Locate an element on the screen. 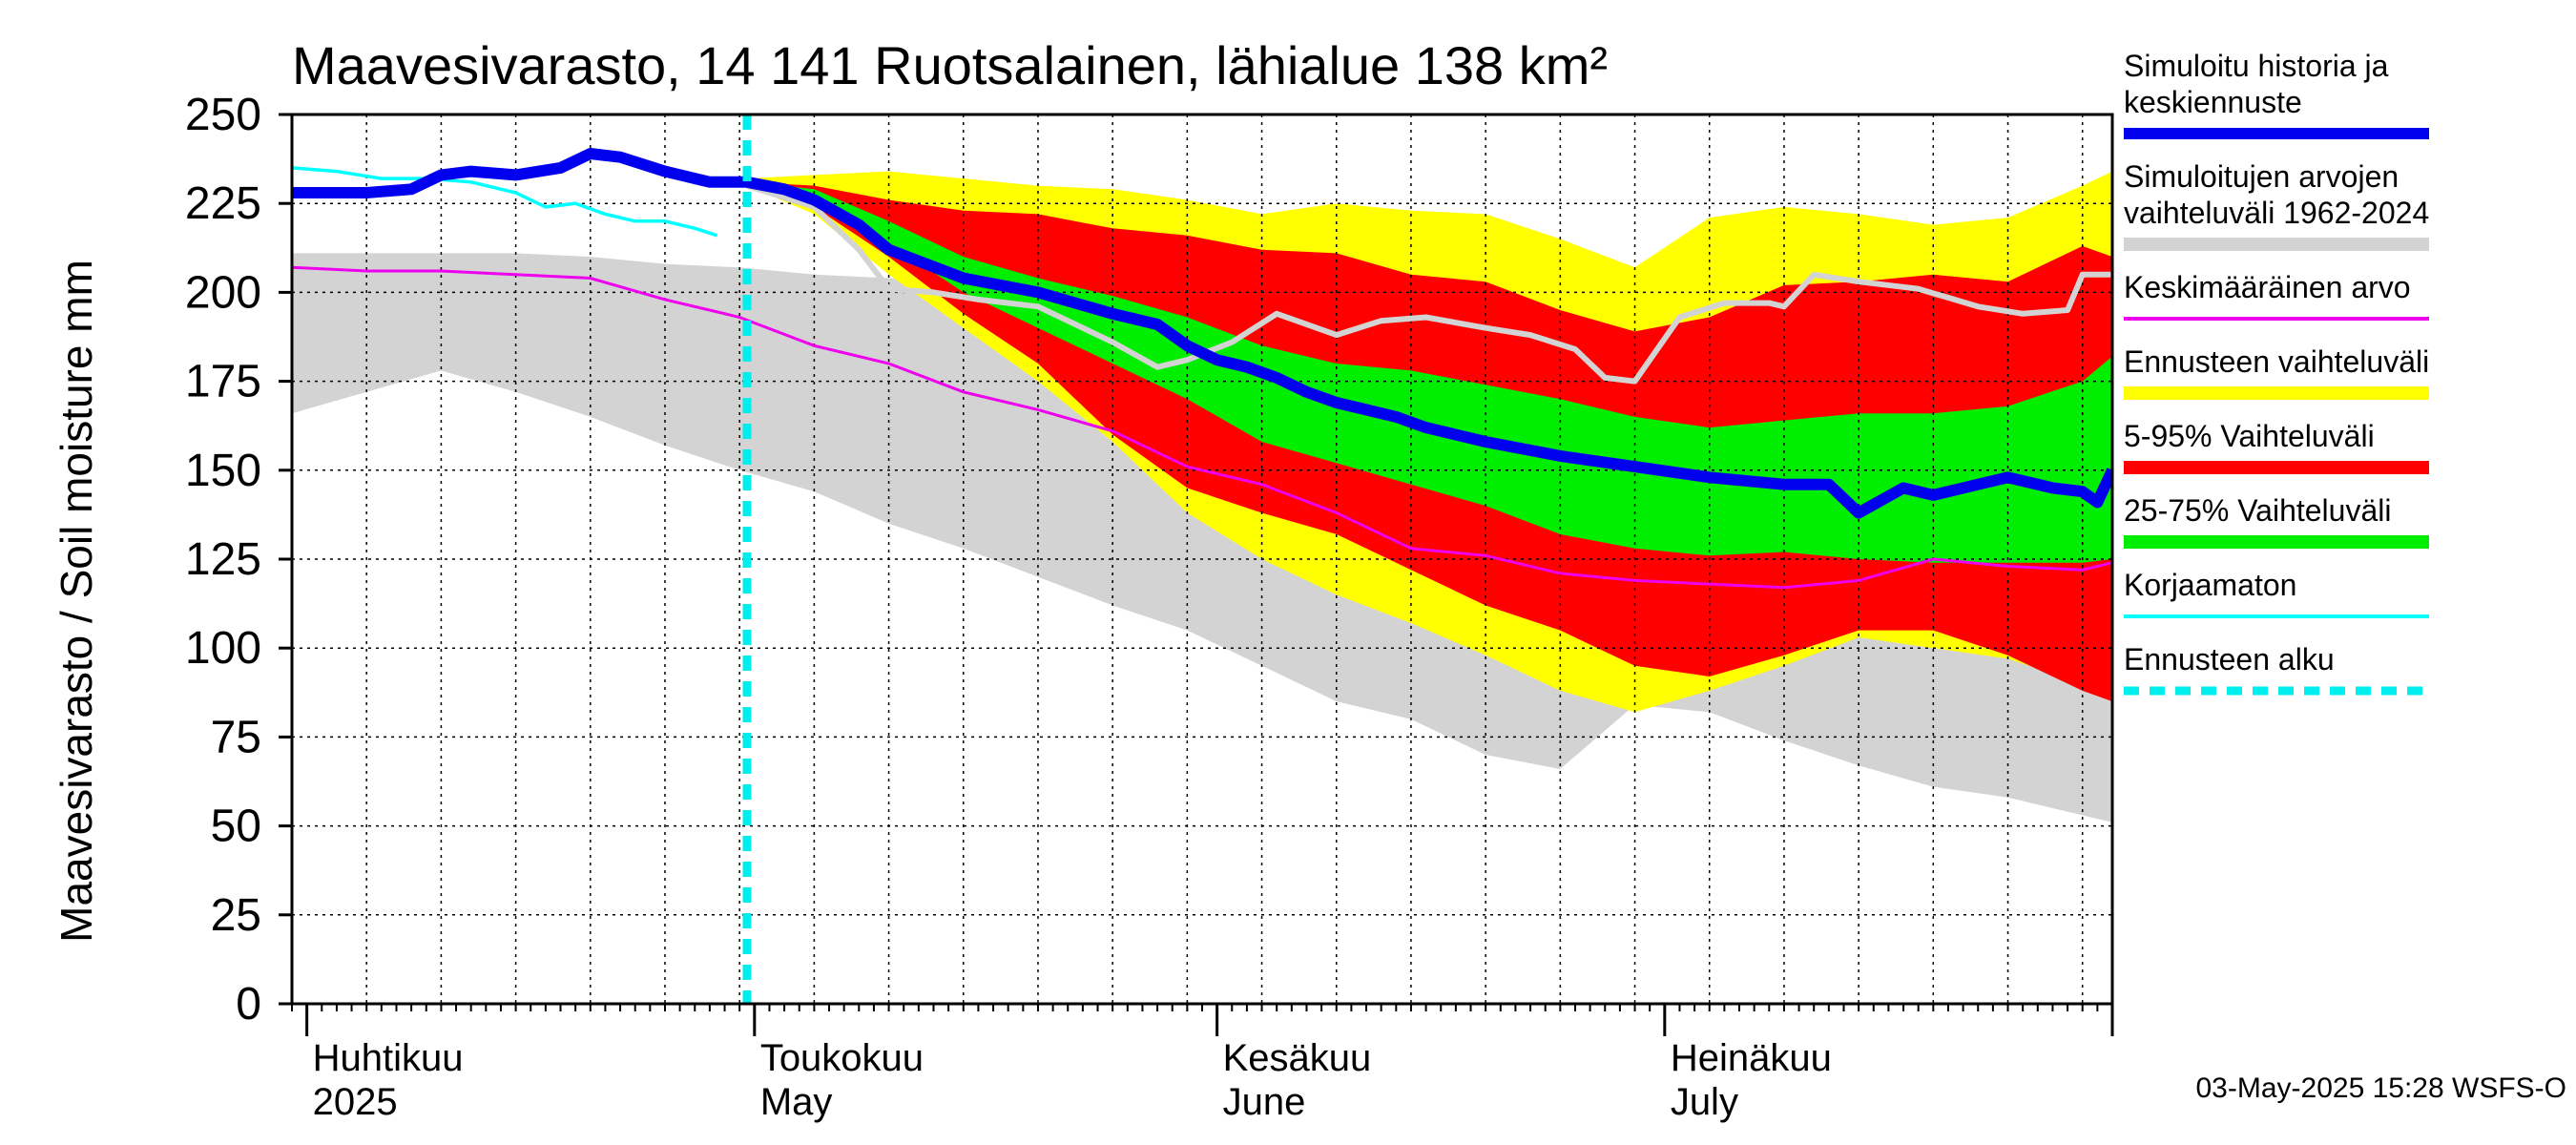 This screenshot has width=2576, height=1145. legend-item-forecast_range: Ennusteen vaihteluväli is located at coordinates (2276, 372).